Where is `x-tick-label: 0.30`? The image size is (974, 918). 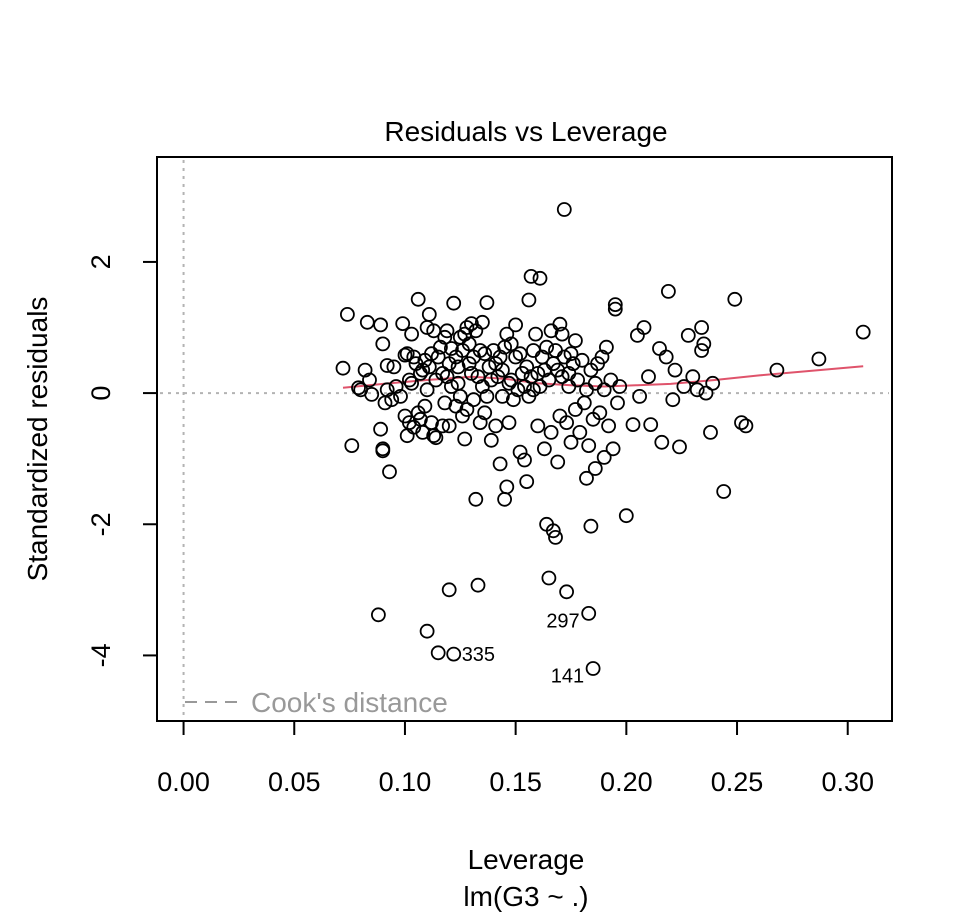 x-tick-label: 0.30 is located at coordinates (847, 782).